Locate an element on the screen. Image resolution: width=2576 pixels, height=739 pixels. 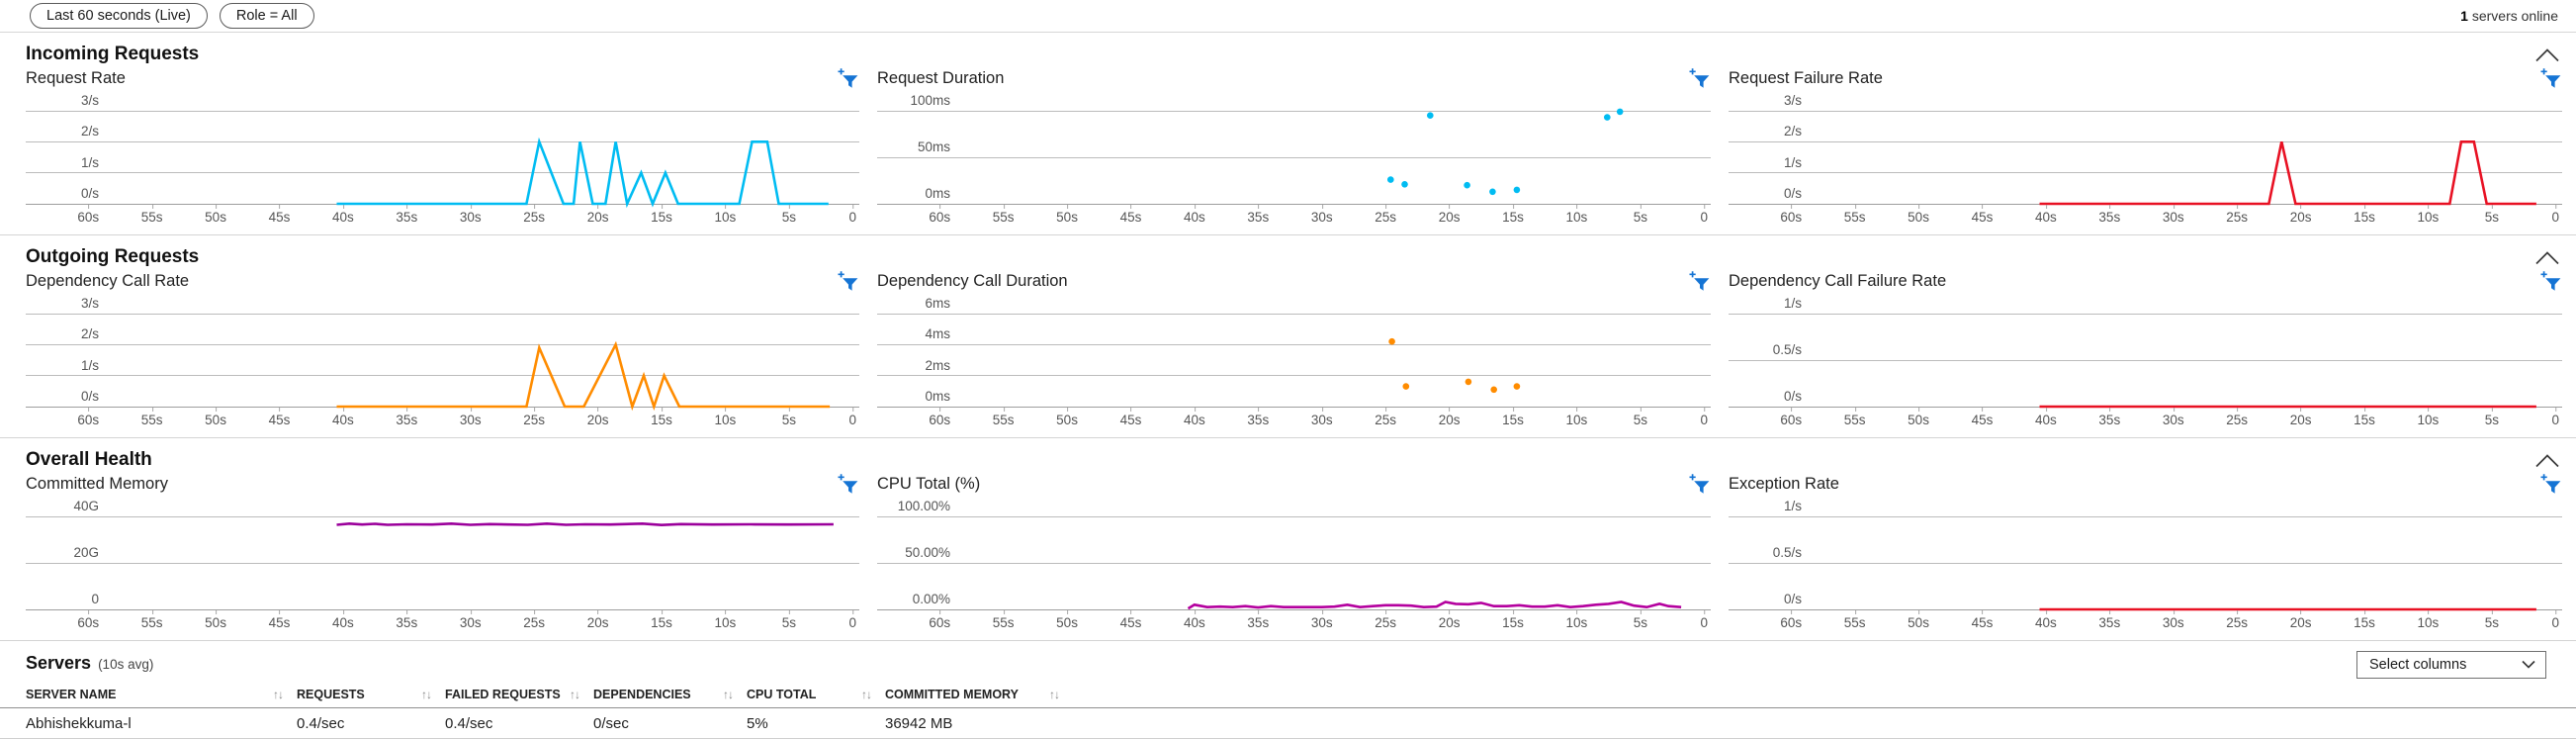
column-header-committed-memory: COMMITTED MEMORY ↑↓ is located at coordinates (979, 694).